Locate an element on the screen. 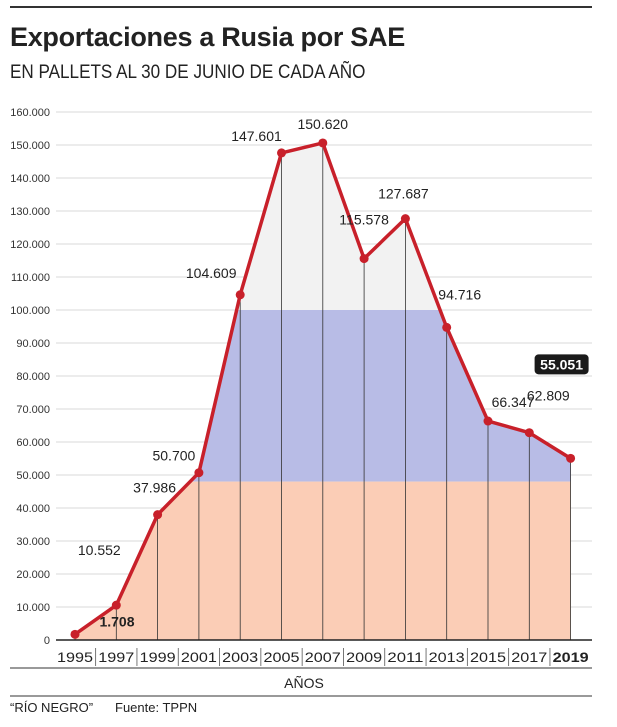 This screenshot has height=727, width=617. y-tick-label: 0 is located at coordinates (47, 641).